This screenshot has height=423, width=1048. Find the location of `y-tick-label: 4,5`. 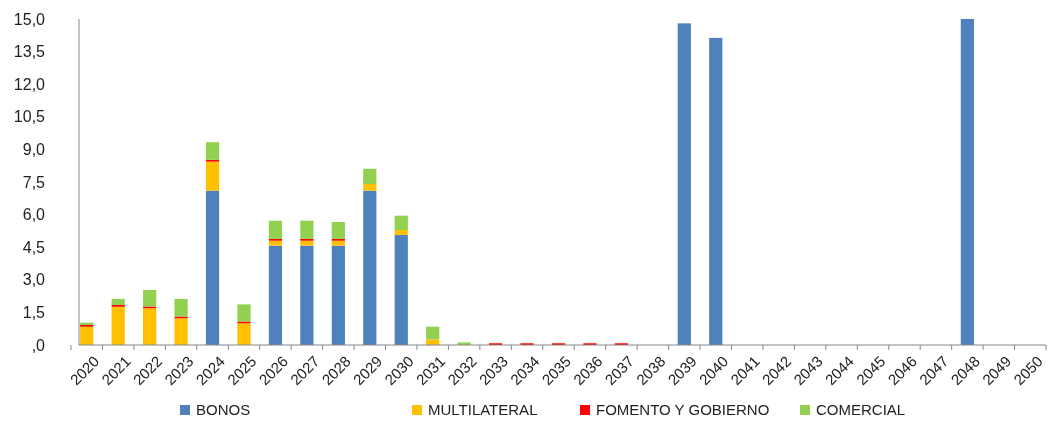

y-tick-label: 4,5 is located at coordinates (34, 247).